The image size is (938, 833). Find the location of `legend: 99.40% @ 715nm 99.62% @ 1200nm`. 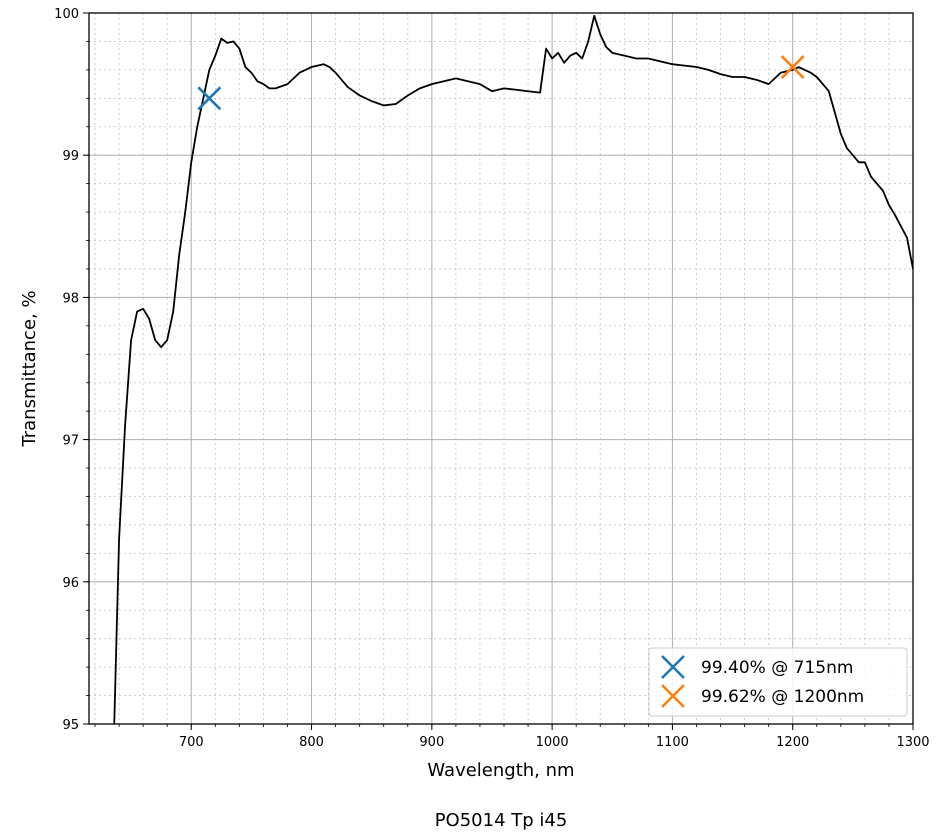

legend: 99.40% @ 715nm 99.62% @ 1200nm is located at coordinates (778, 682).